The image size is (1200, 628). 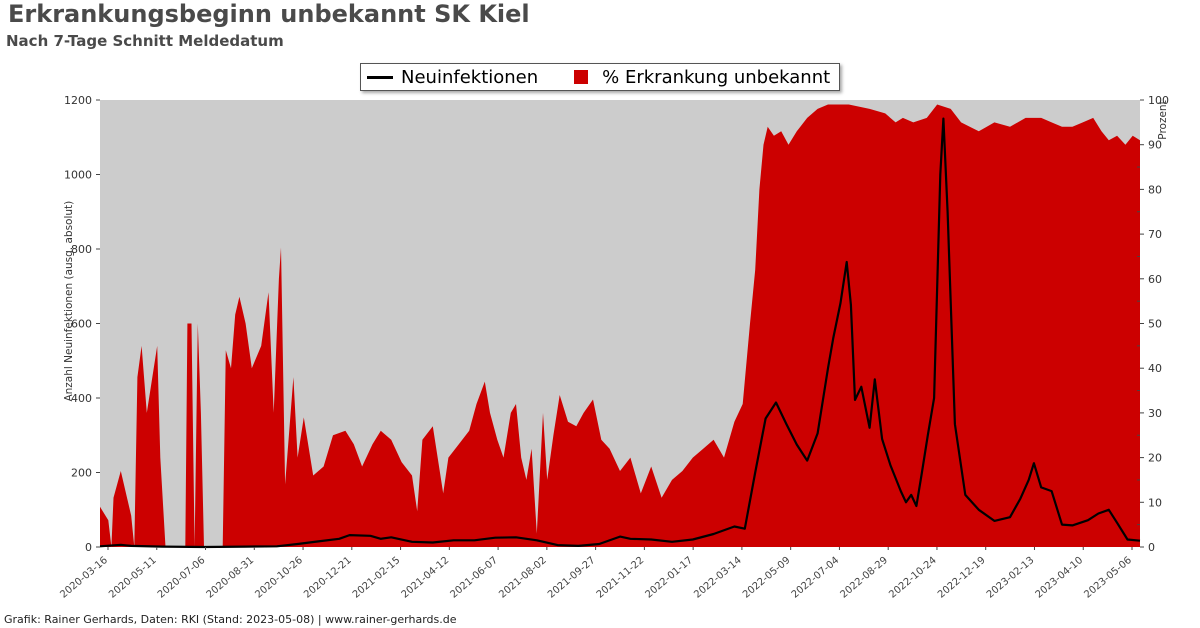 I want to click on y2-tick-label: 40, so click(x=1155, y=368).